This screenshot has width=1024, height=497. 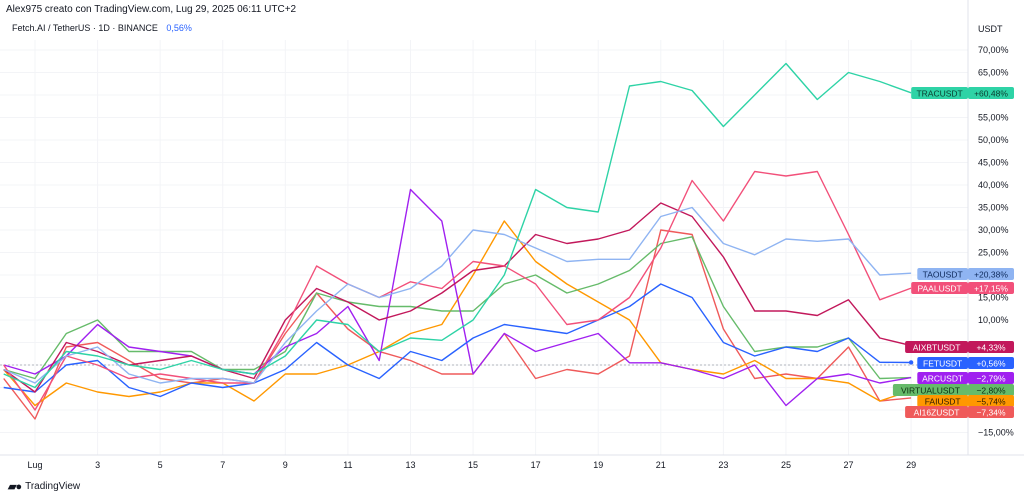 I want to click on series-name: VIRTUALUSDT, so click(x=930, y=391).